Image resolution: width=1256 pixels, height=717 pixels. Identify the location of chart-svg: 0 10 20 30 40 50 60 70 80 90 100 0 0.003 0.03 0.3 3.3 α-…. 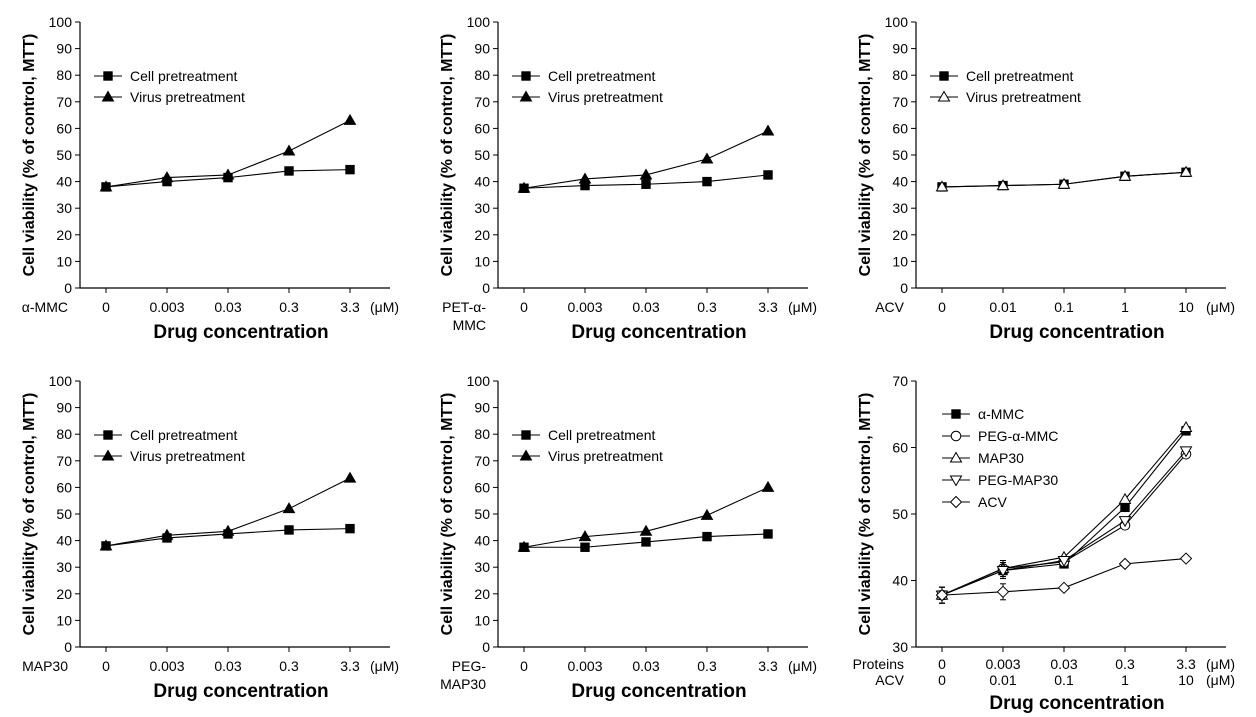
(210, 178).